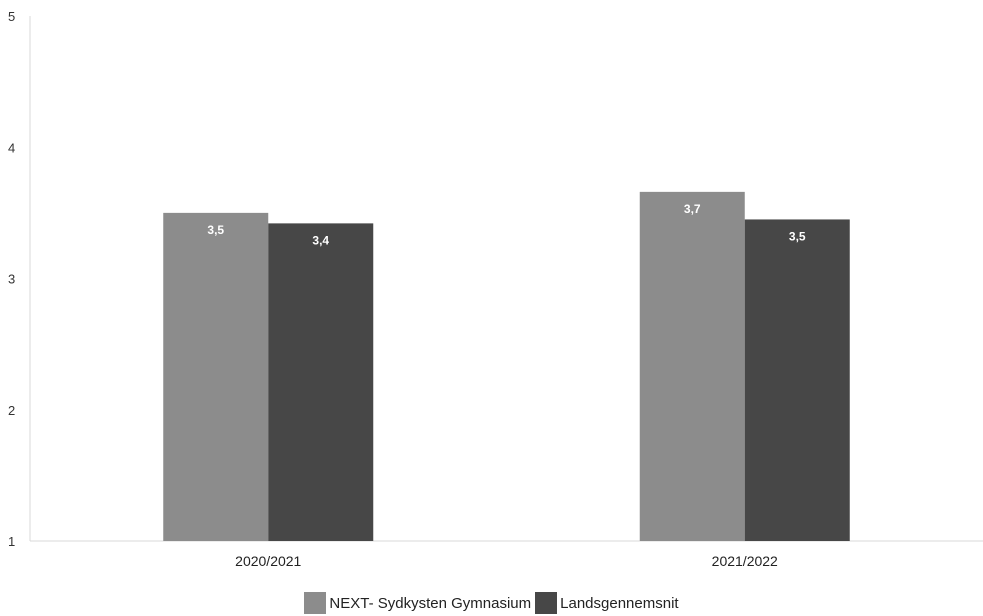  What do you see at coordinates (268, 561) in the screenshot?
I see `x-category-label: 2020/2021` at bounding box center [268, 561].